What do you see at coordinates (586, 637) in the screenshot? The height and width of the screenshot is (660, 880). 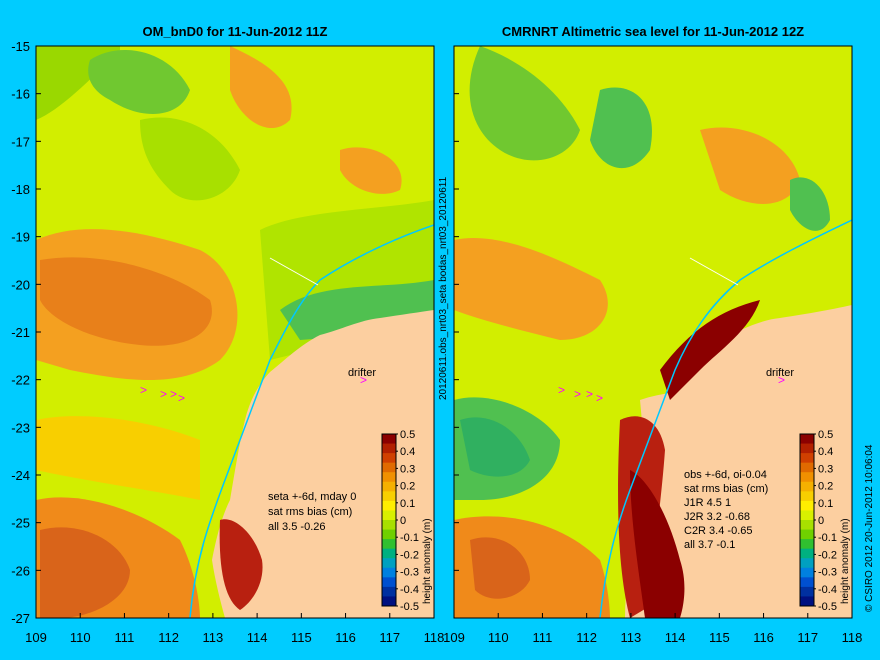 I see `x-tick-label: 112` at bounding box center [586, 637].